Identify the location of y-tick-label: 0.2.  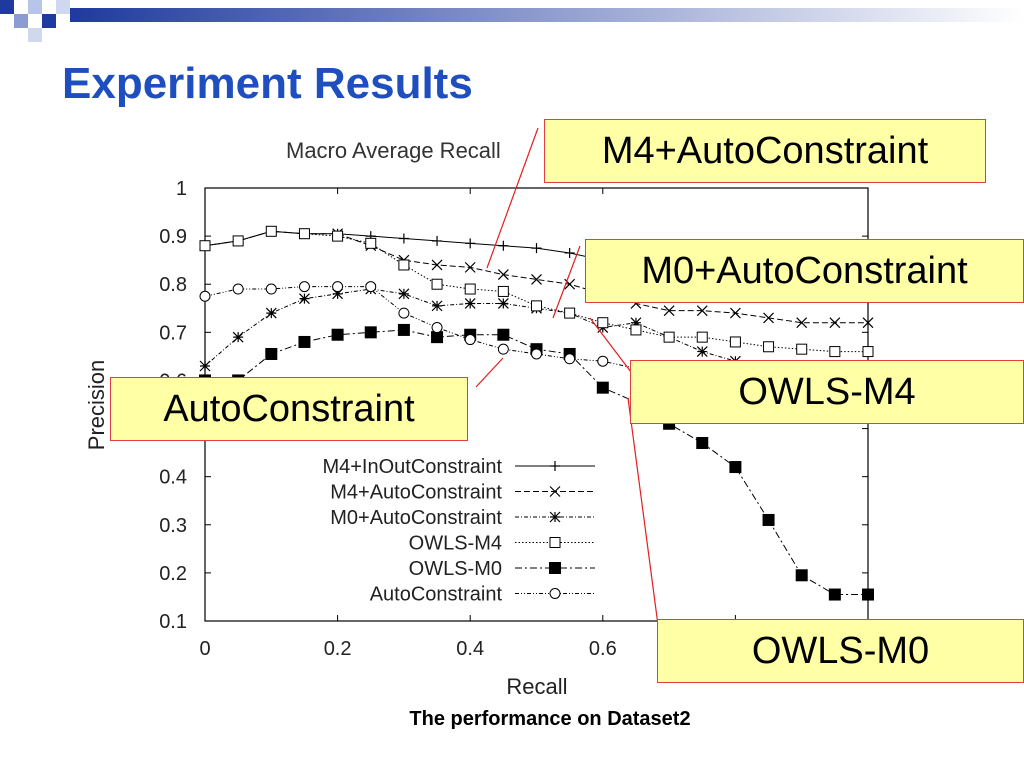
(173, 574).